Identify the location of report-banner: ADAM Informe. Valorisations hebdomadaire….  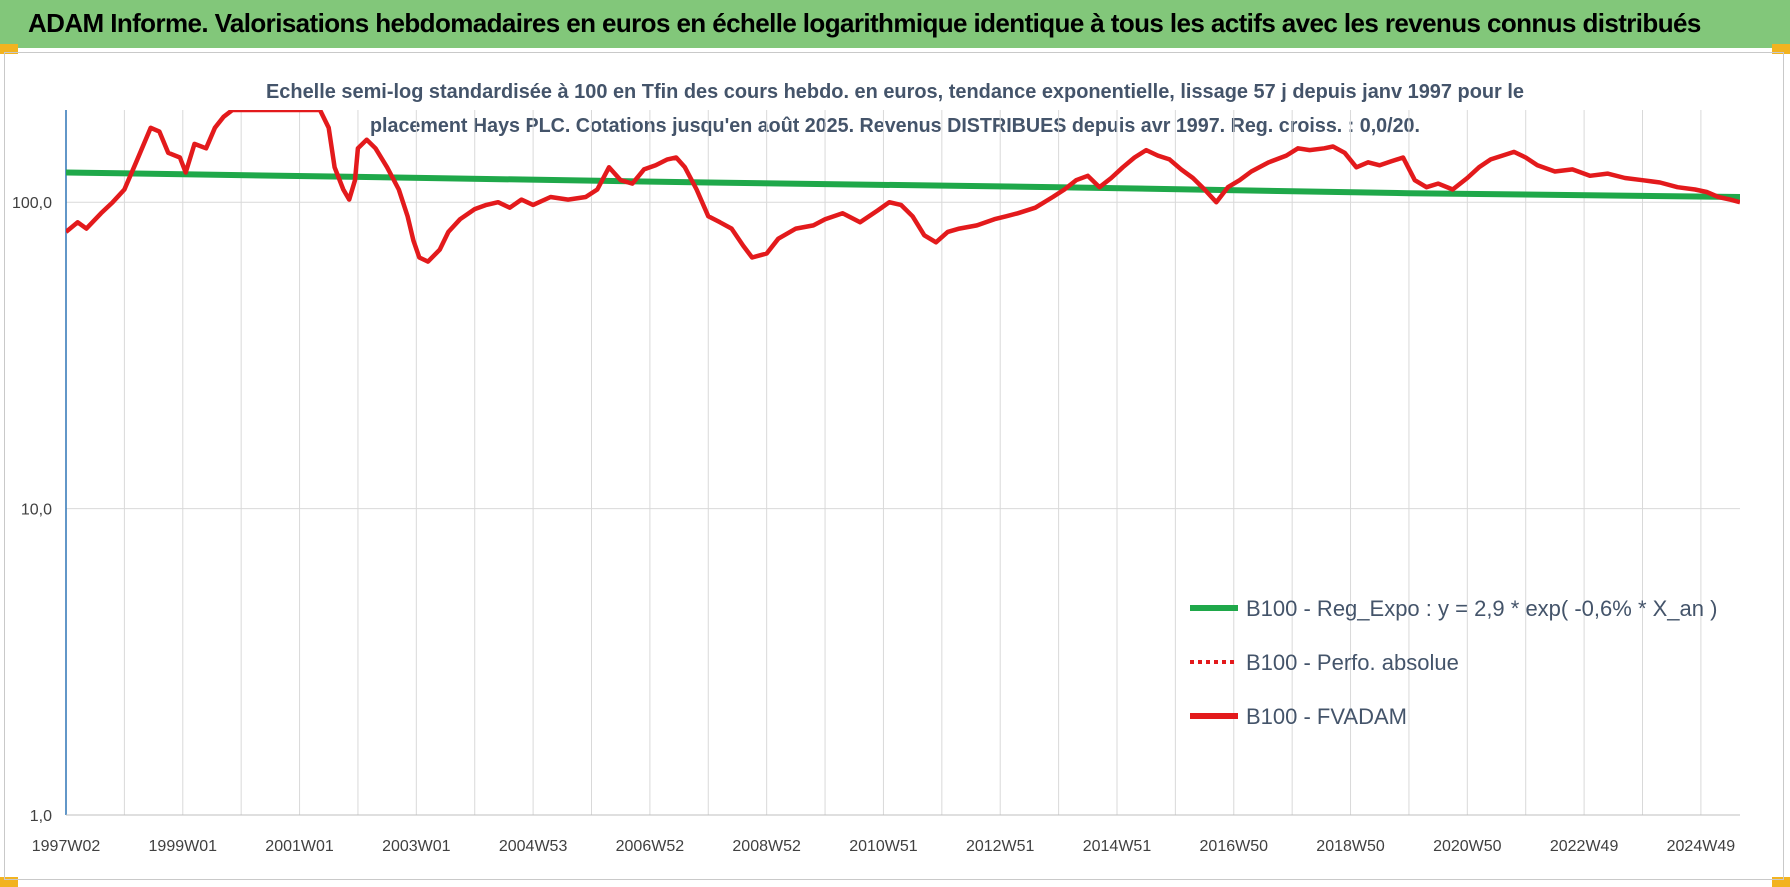
(895, 24).